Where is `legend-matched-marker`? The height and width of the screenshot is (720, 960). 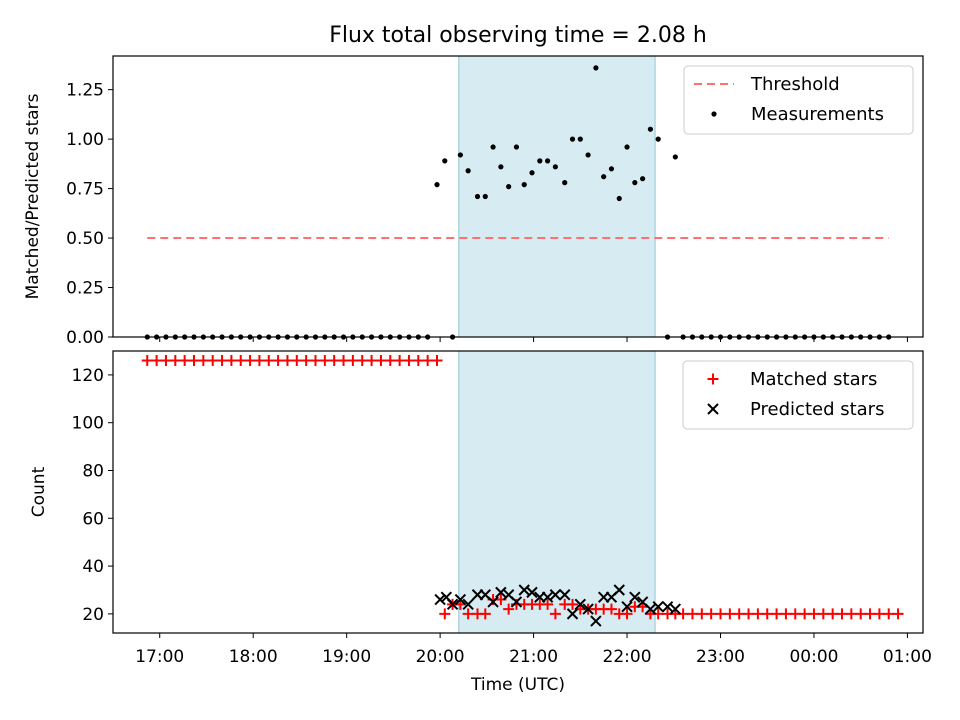 legend-matched-marker is located at coordinates (713, 379).